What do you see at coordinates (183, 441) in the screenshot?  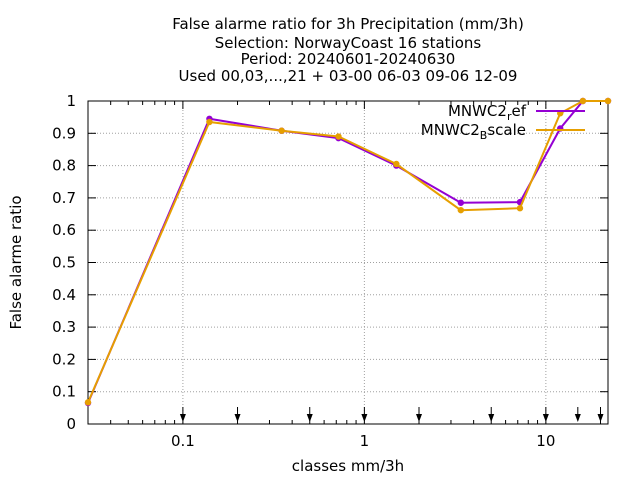 I see `x-tick-label: 0.1` at bounding box center [183, 441].